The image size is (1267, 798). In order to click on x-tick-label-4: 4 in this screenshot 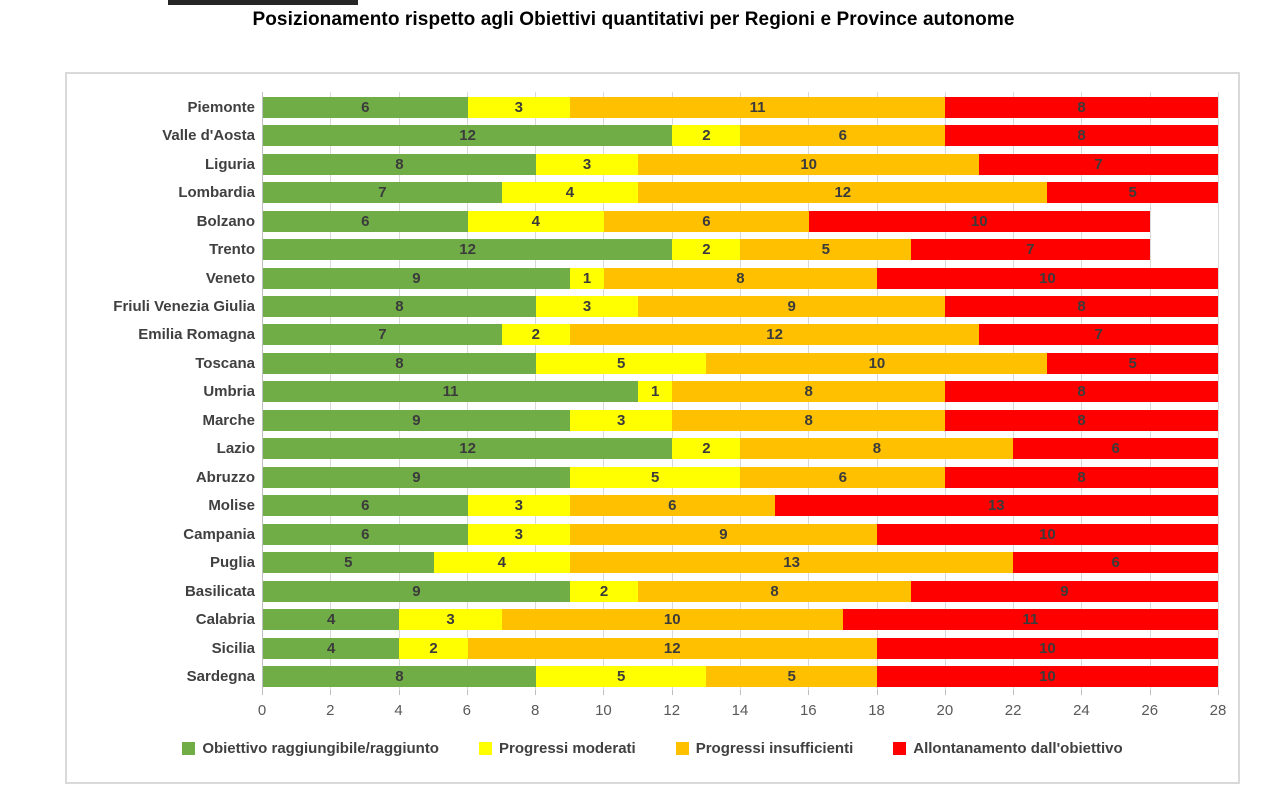, I will do `click(398, 710)`.